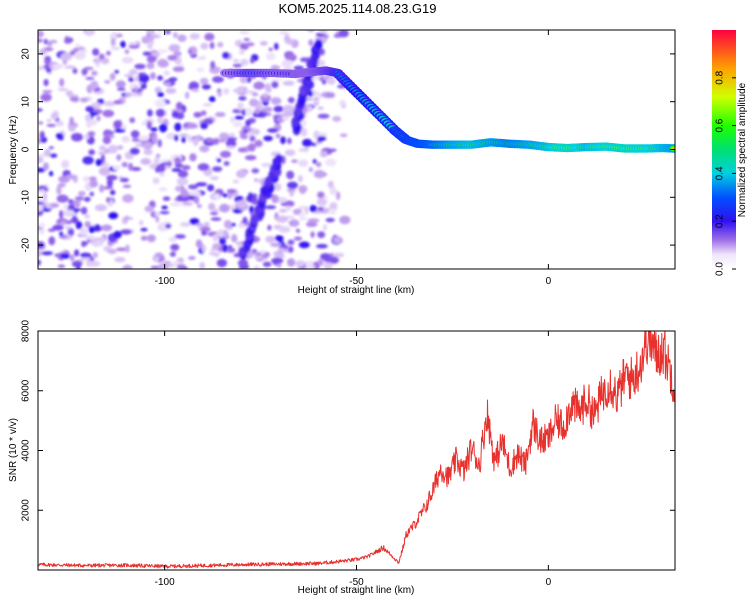  I want to click on figure-title: KOM5.2025.114.08.23.G19, so click(357, 8).